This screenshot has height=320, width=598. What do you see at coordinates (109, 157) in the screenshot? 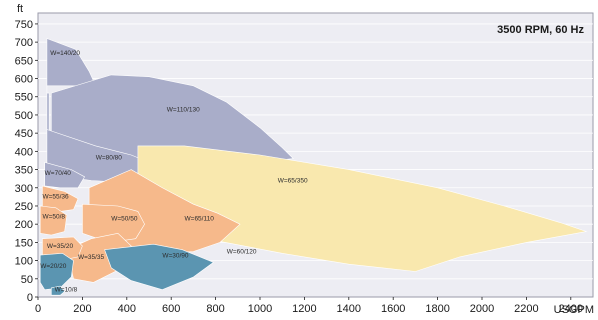
I see `region-label: W=80/80` at bounding box center [109, 157].